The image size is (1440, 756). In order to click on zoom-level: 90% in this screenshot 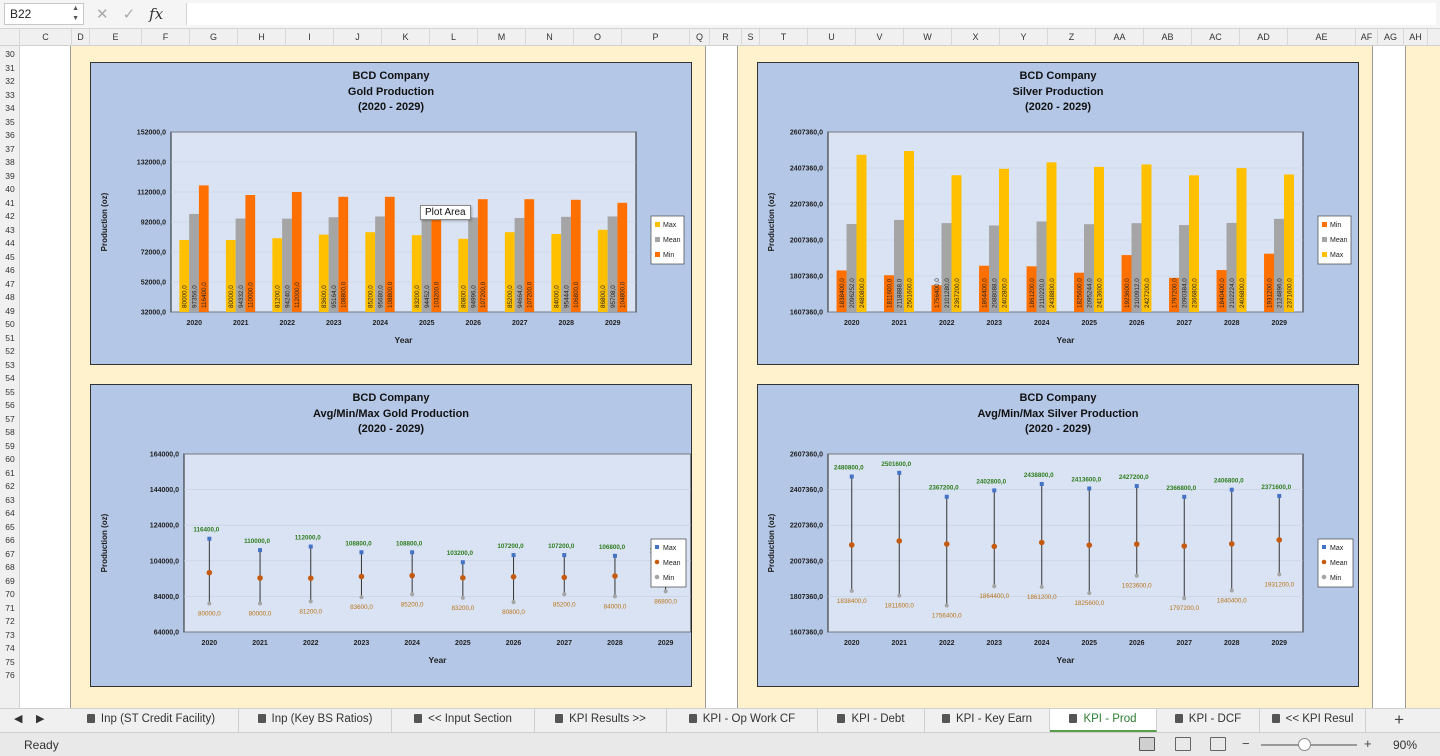, I will do `click(1405, 745)`.